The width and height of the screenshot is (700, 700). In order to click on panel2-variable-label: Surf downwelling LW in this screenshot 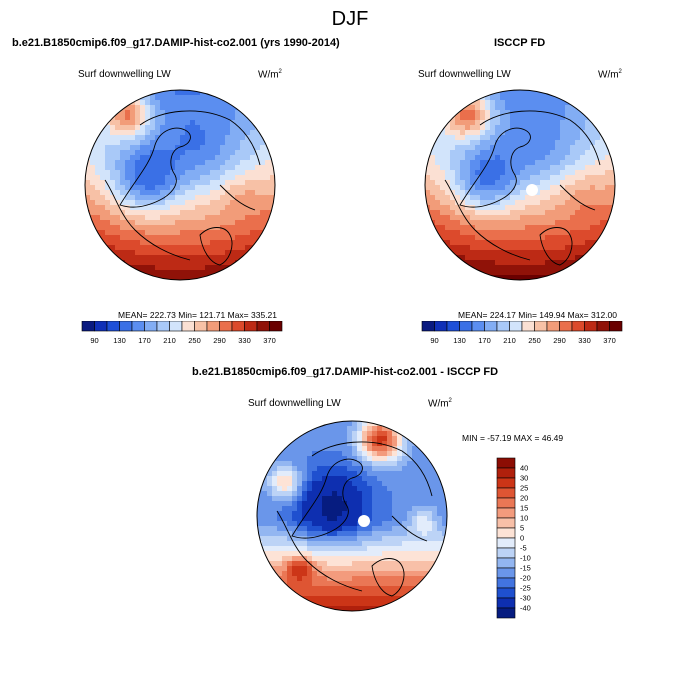, I will do `click(464, 74)`.